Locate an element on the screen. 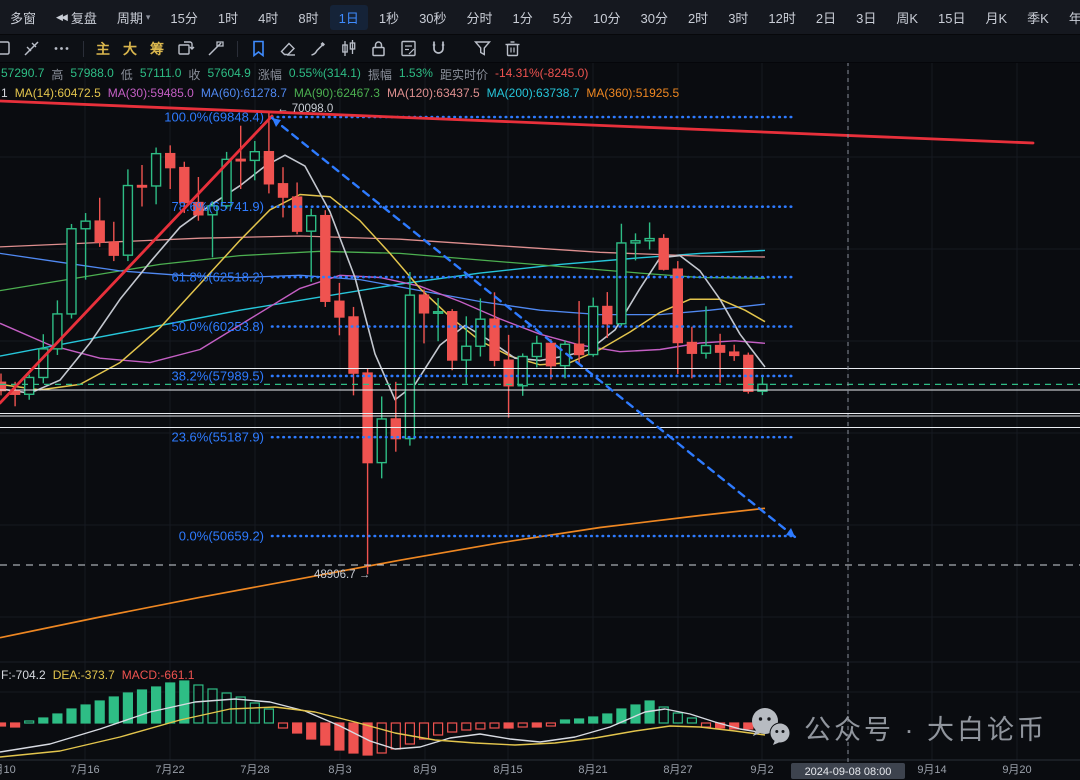 Image resolution: width=1080 pixels, height=780 pixels. timeframe-季K: 季K is located at coordinates (1038, 17).